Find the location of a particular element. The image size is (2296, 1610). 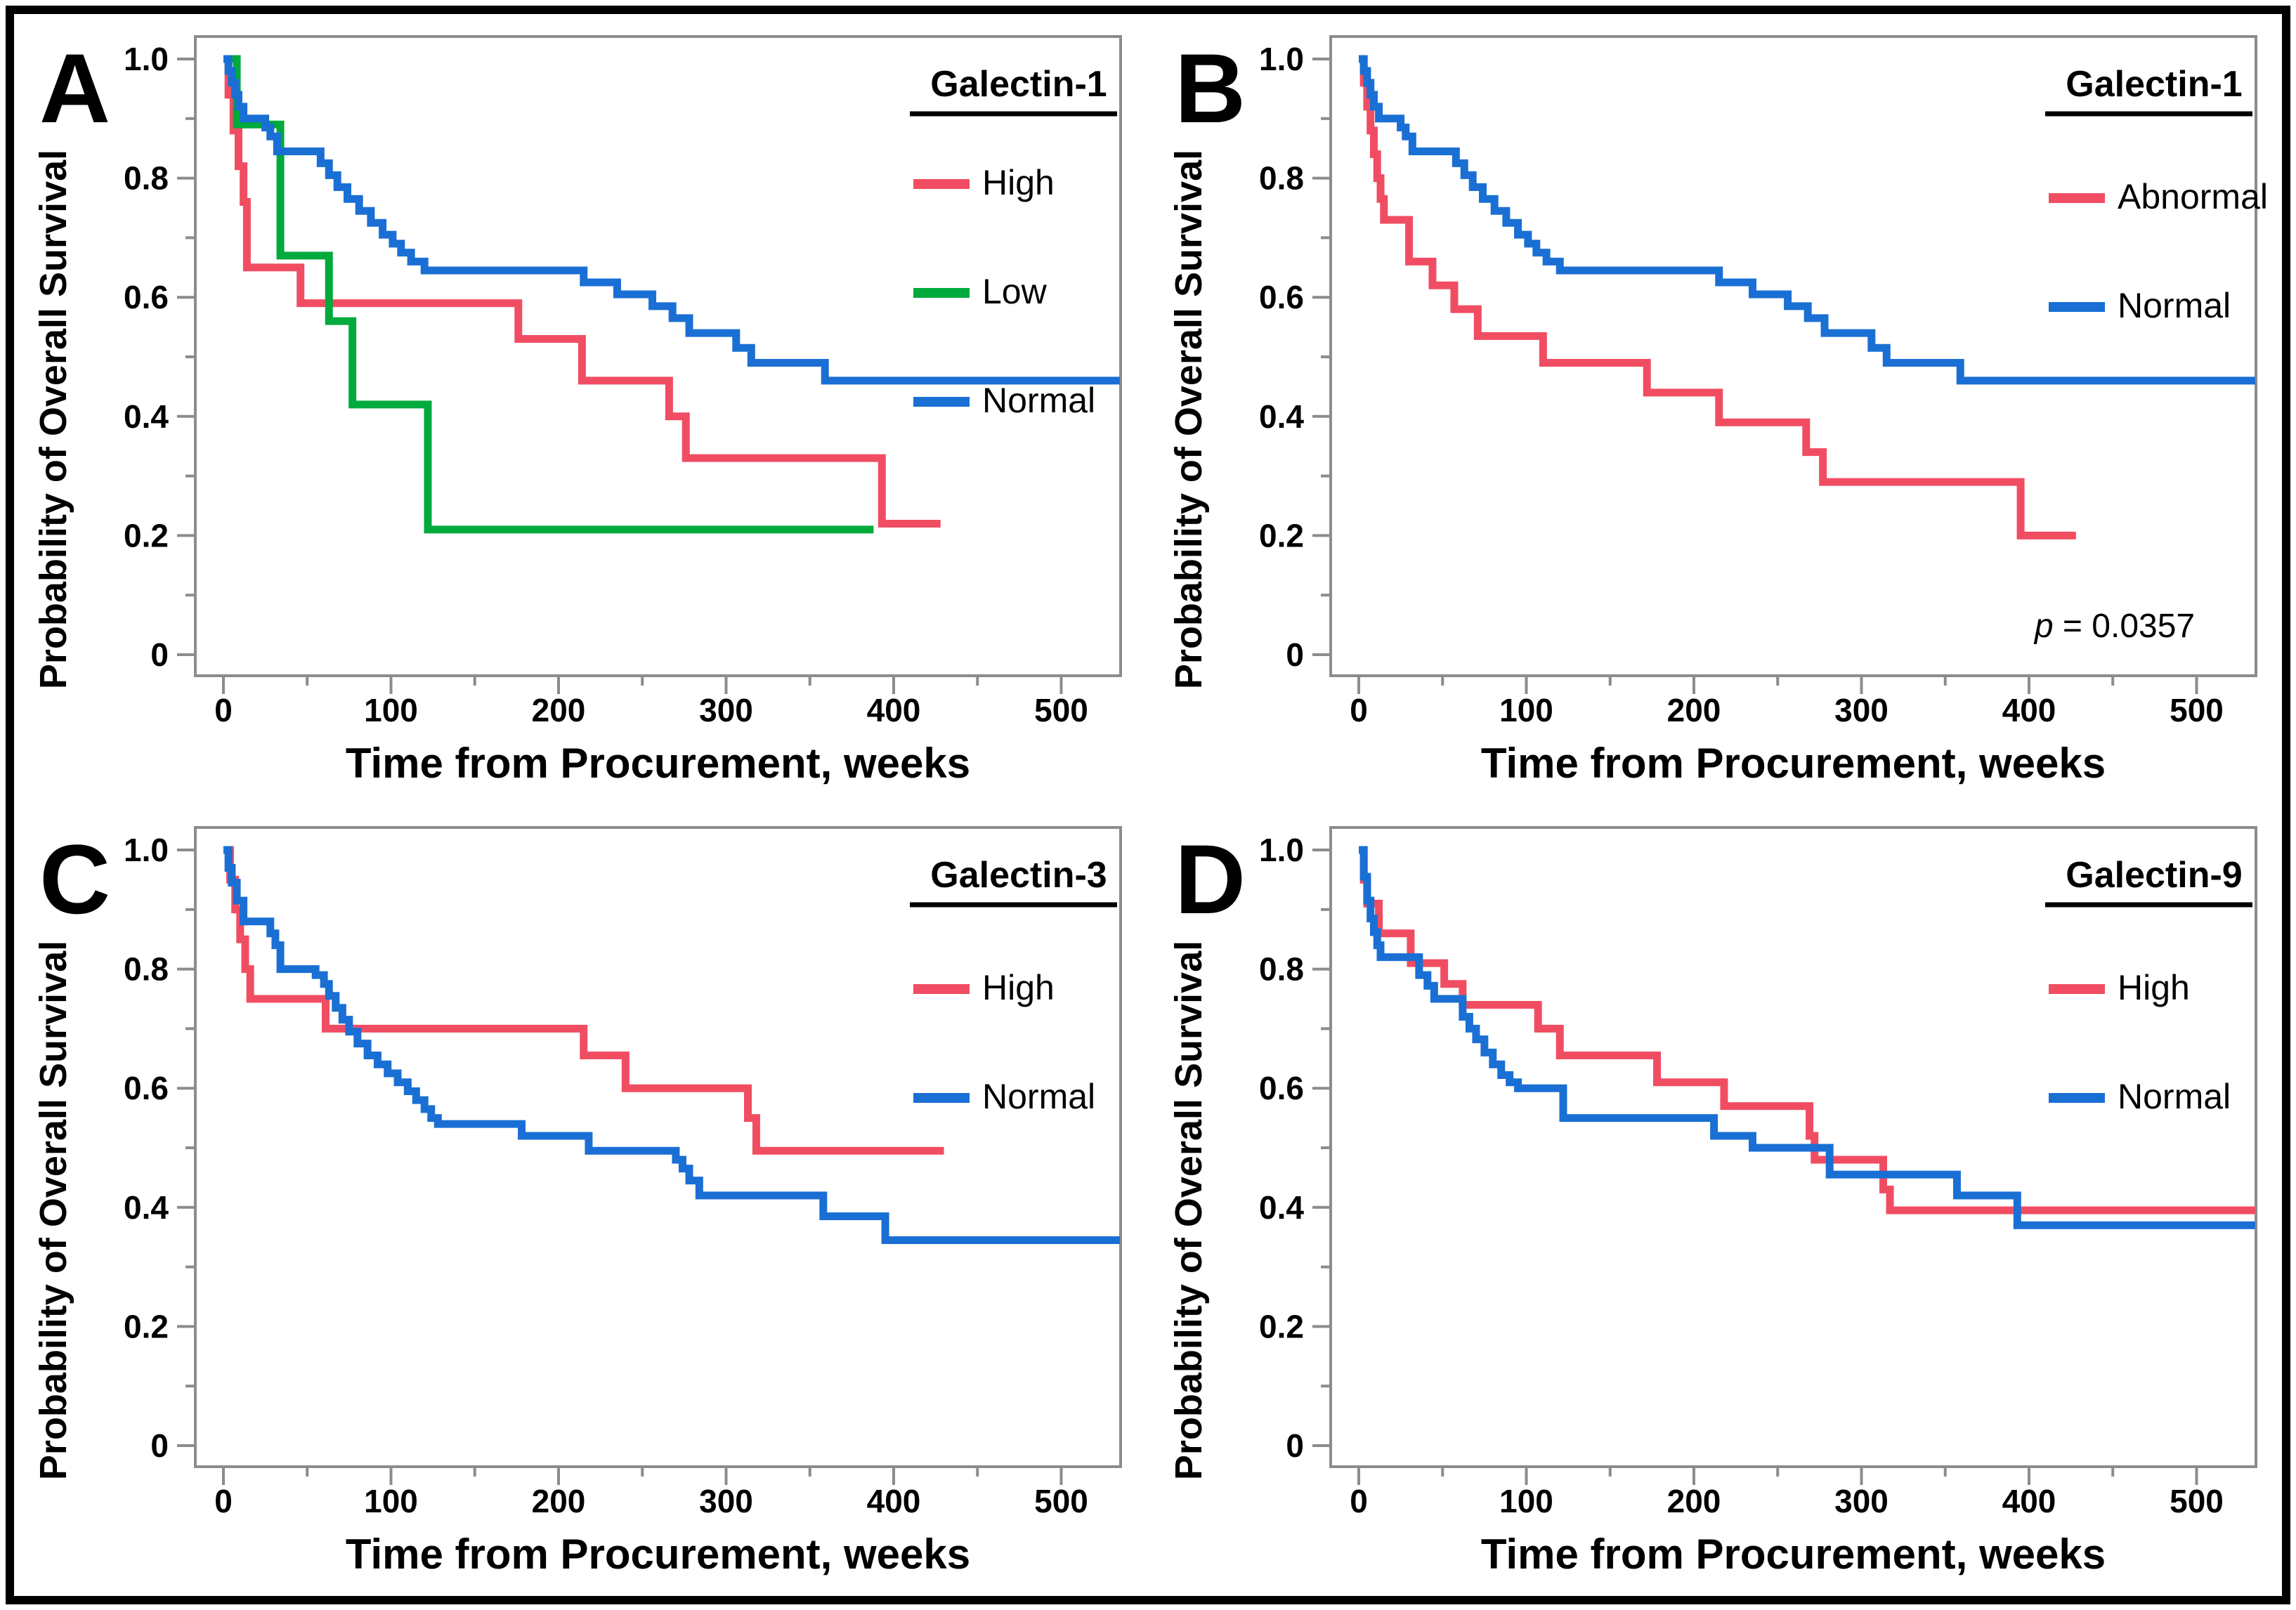

series-abnormal is located at coordinates (1717, 297).